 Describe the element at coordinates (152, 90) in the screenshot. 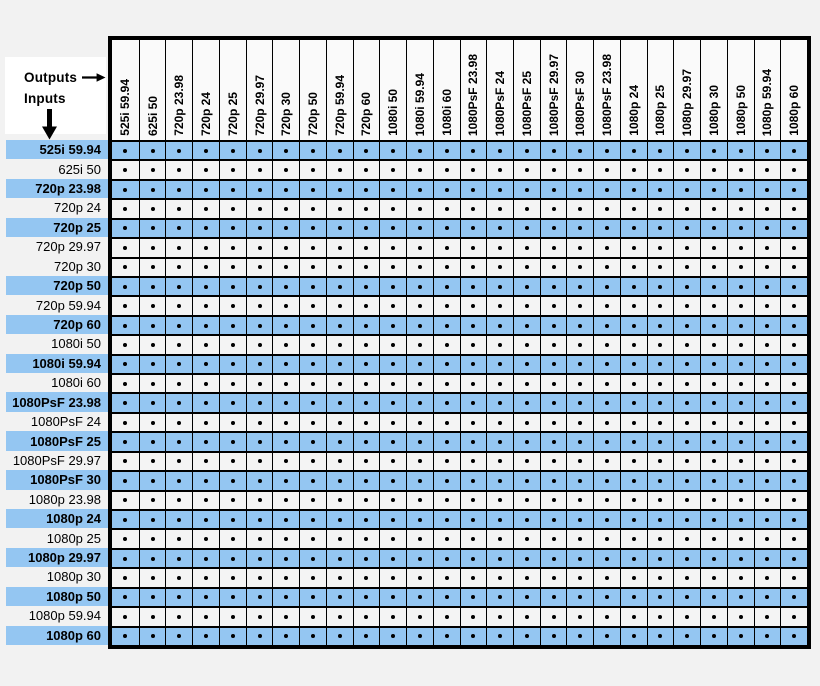

I see `column-header: 625i 50` at that location.